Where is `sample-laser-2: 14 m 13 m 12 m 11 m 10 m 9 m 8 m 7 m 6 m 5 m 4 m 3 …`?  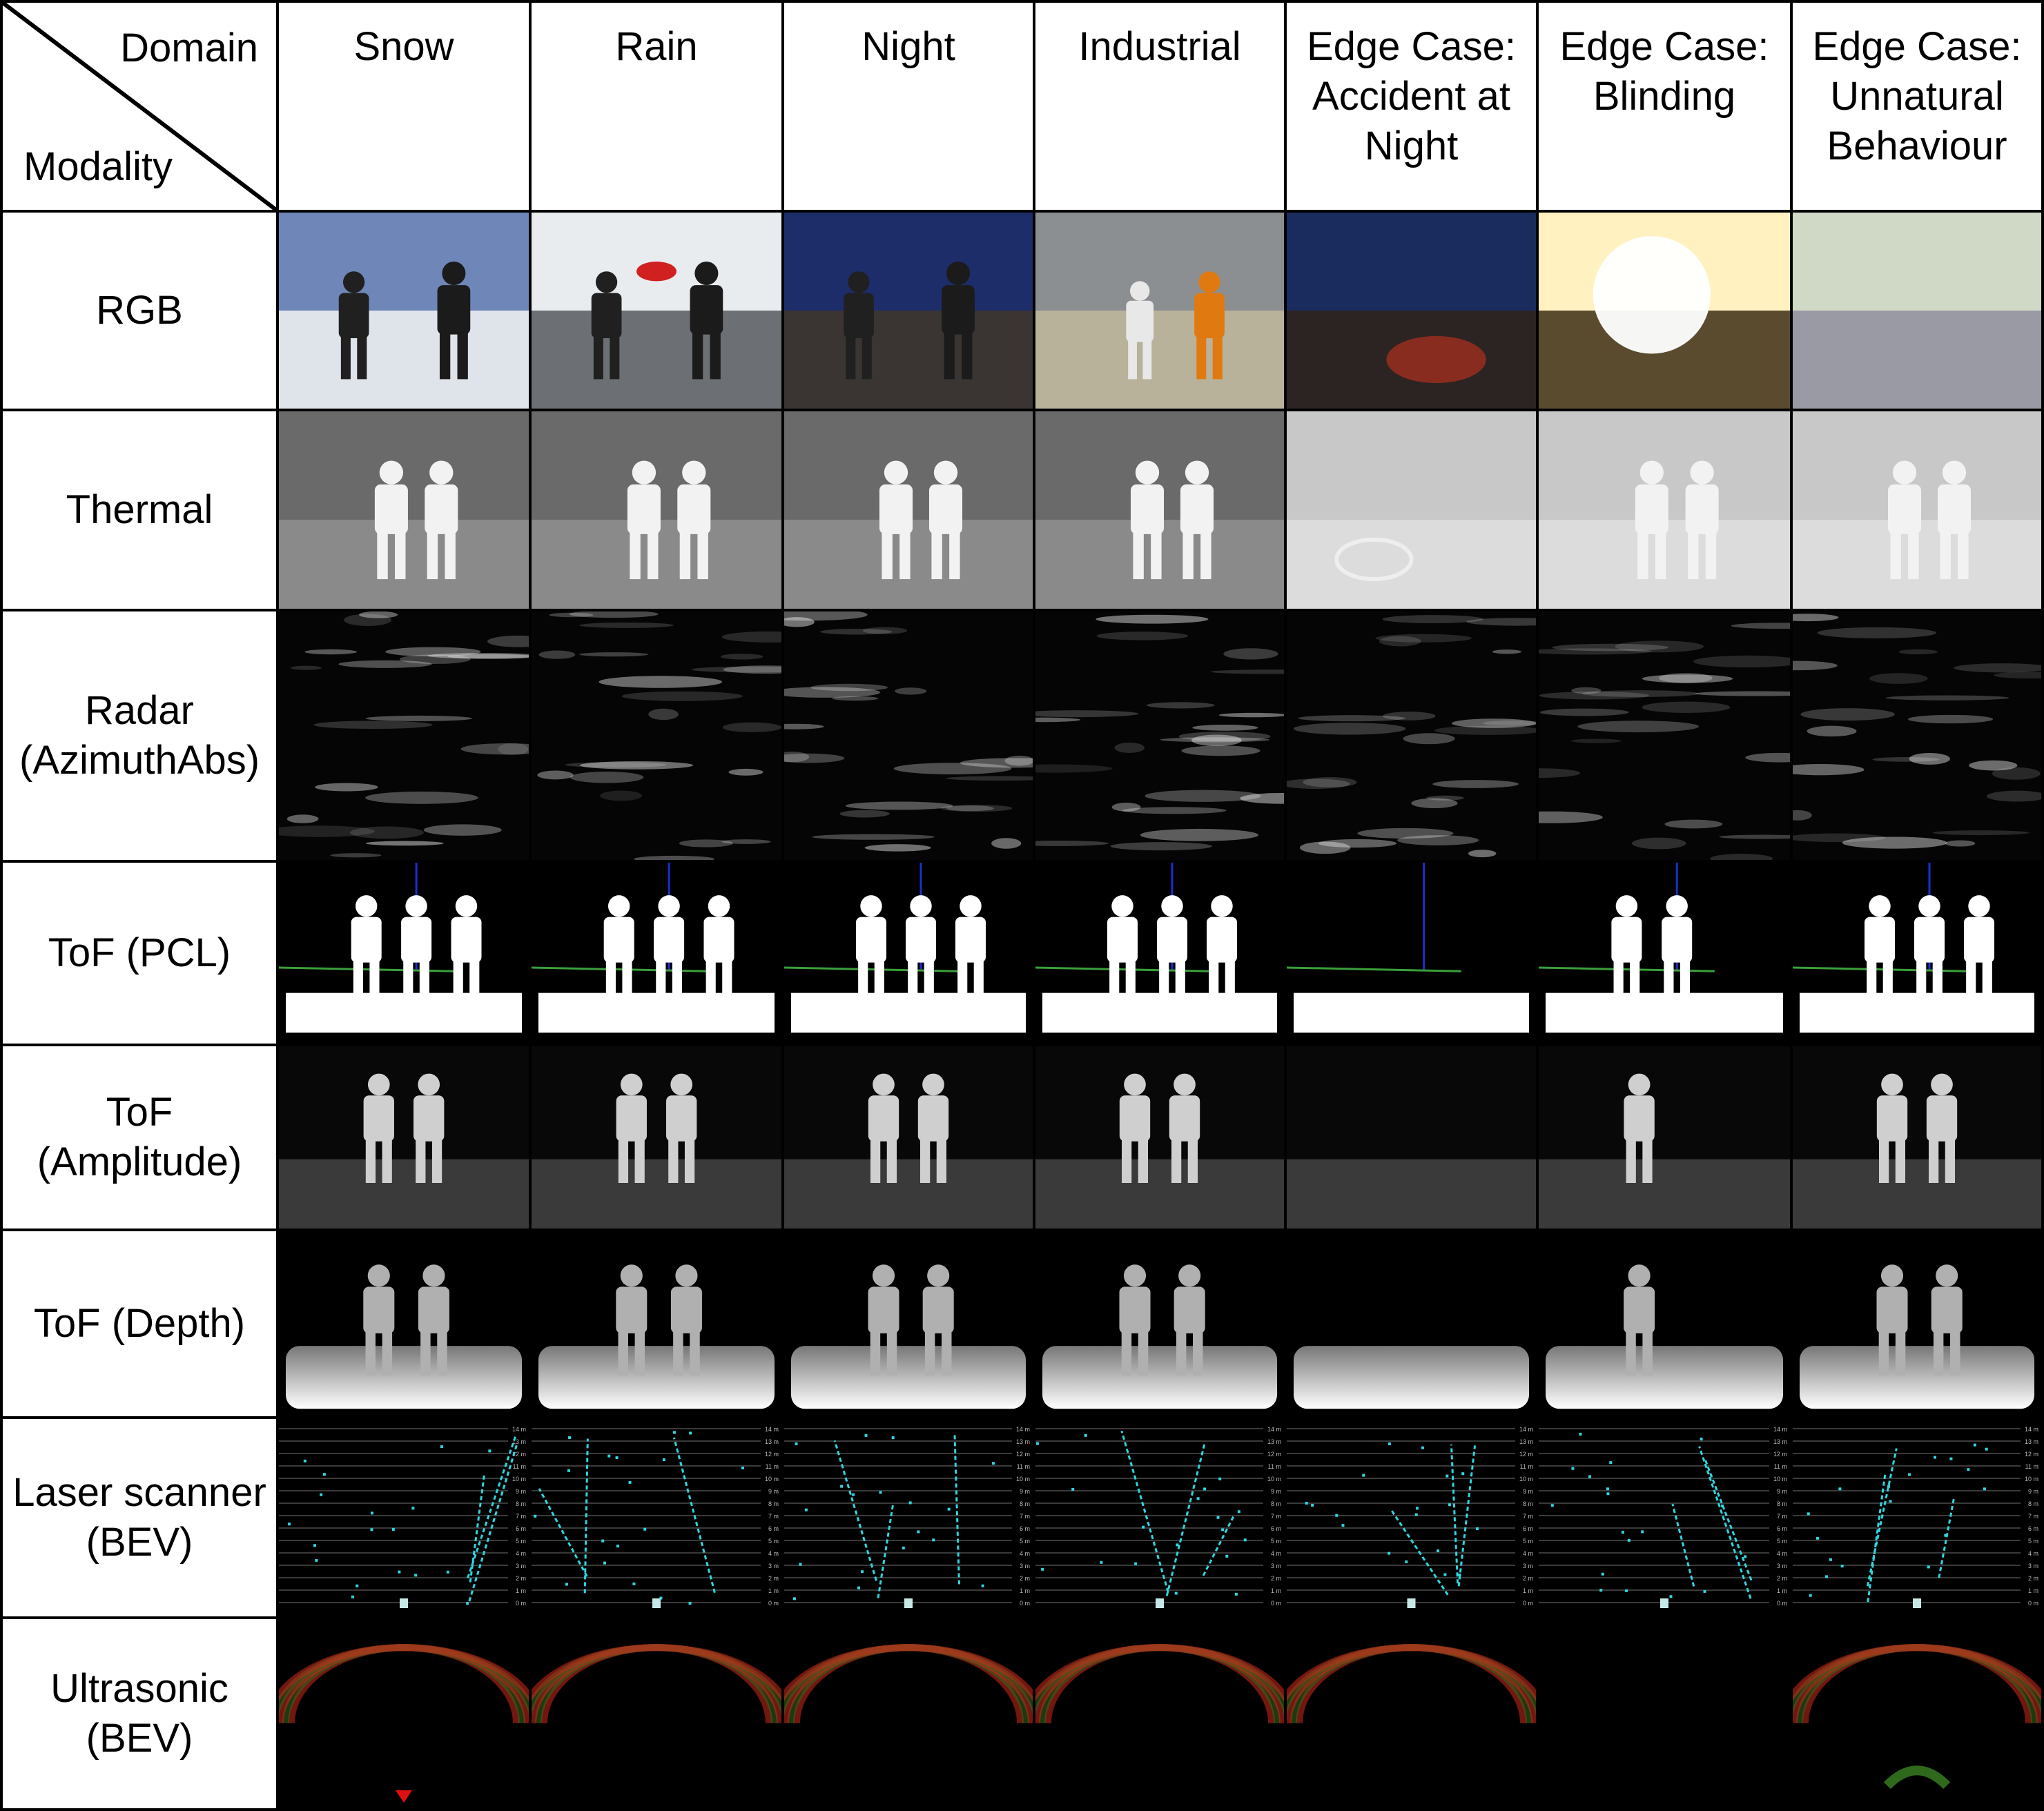
sample-laser-2: 14 m 13 m 12 m 11 m 10 m 9 m 8 m 7 m 6 m 5 m 4 m 3 … is located at coordinates (908, 1518).